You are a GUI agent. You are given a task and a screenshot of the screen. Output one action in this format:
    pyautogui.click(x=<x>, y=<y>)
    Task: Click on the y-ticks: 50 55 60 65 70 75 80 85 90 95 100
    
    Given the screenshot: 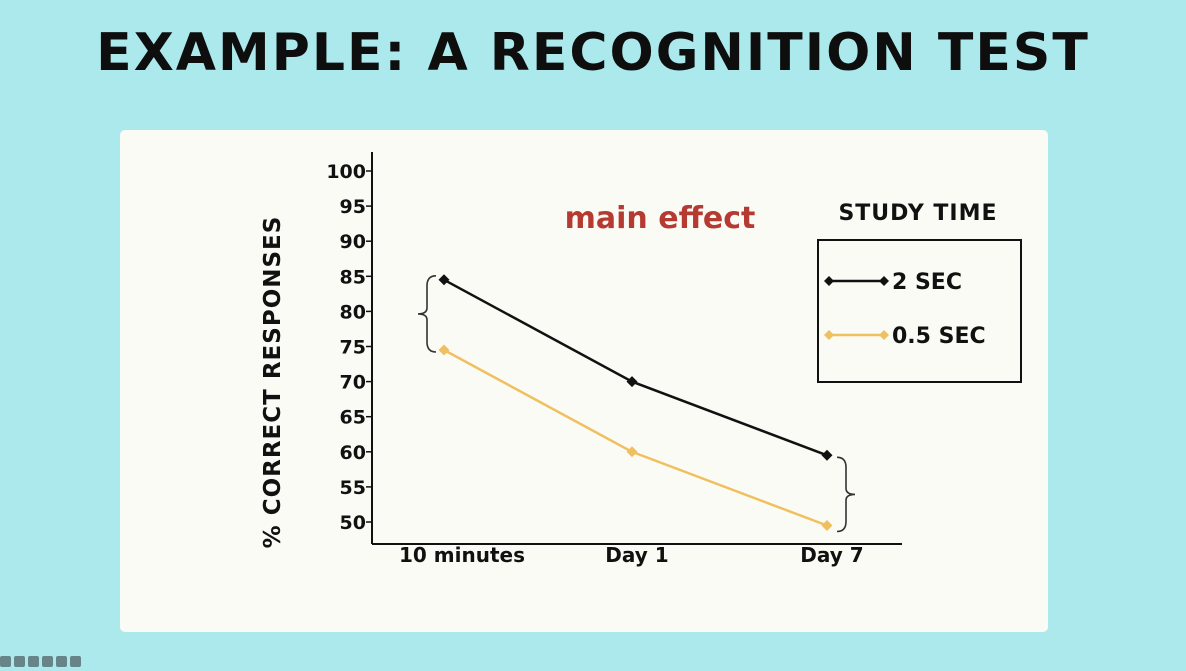 What is the action you would take?
    pyautogui.click(x=349, y=347)
    